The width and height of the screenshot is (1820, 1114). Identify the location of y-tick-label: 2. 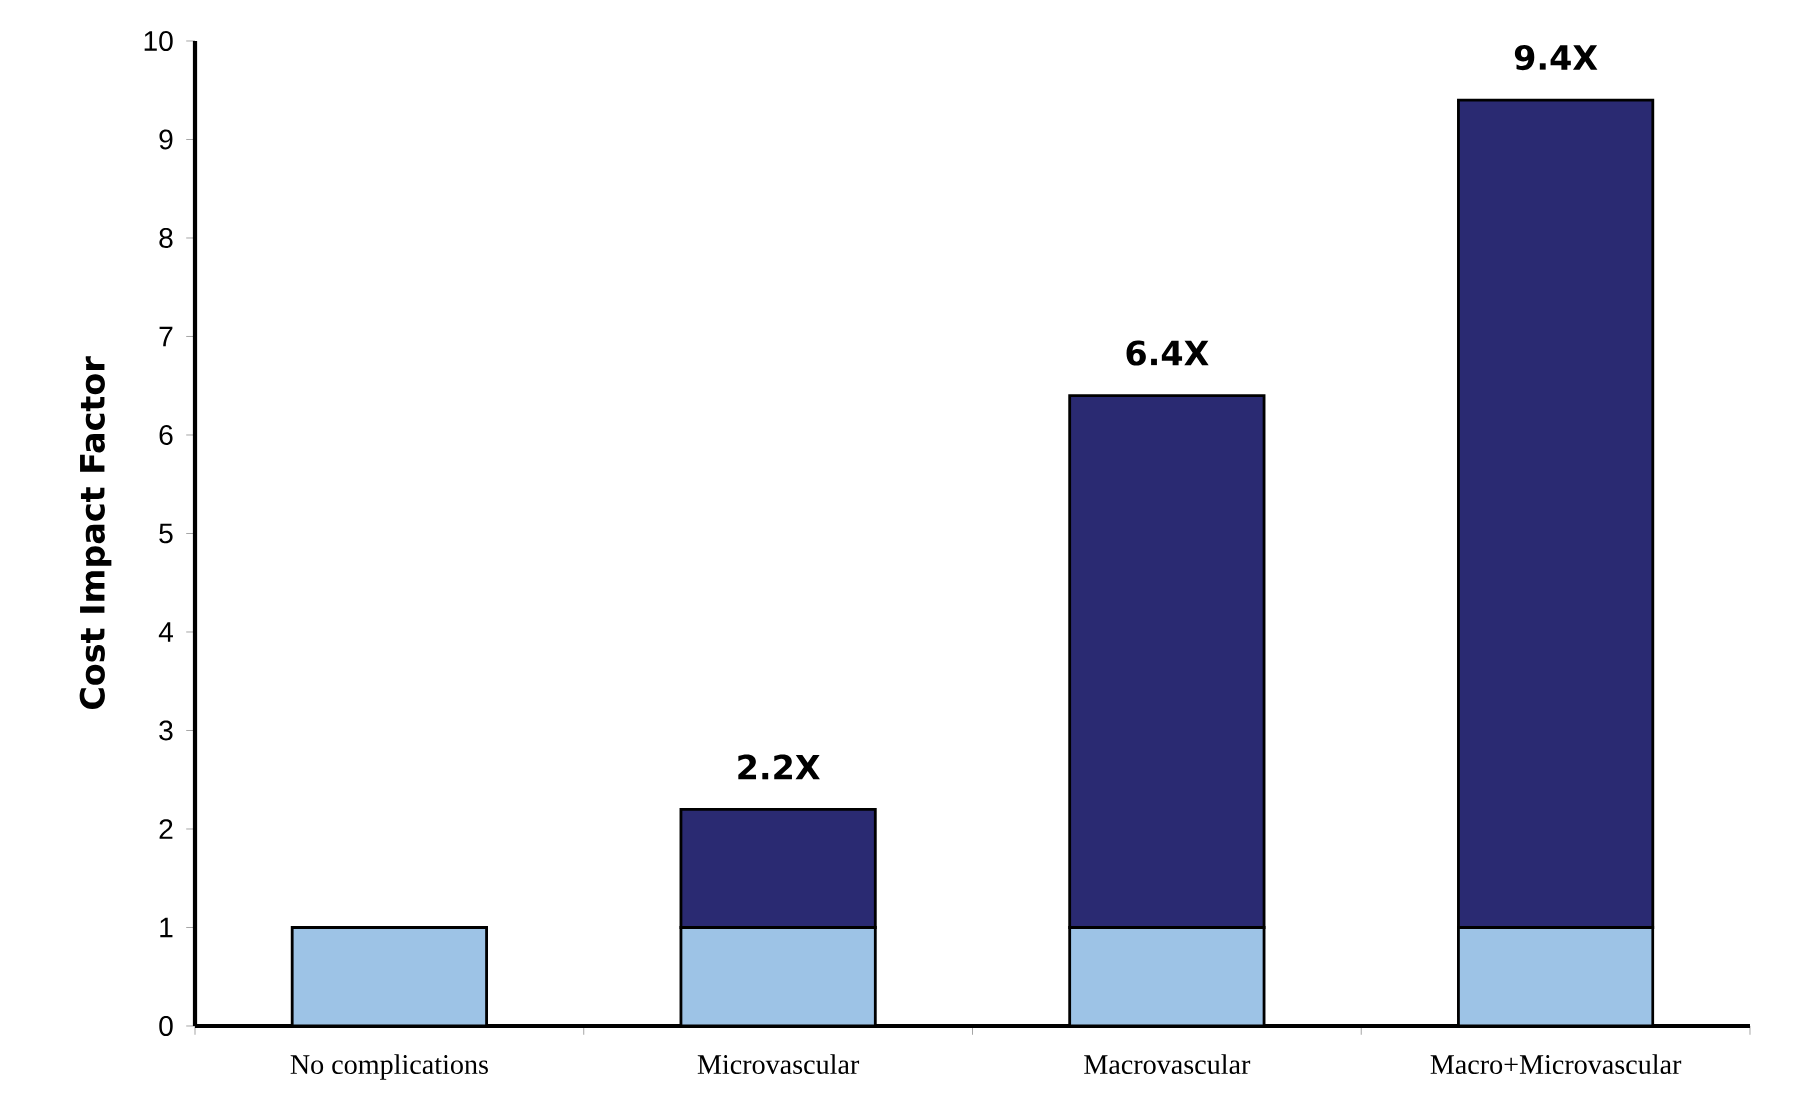
(166, 829).